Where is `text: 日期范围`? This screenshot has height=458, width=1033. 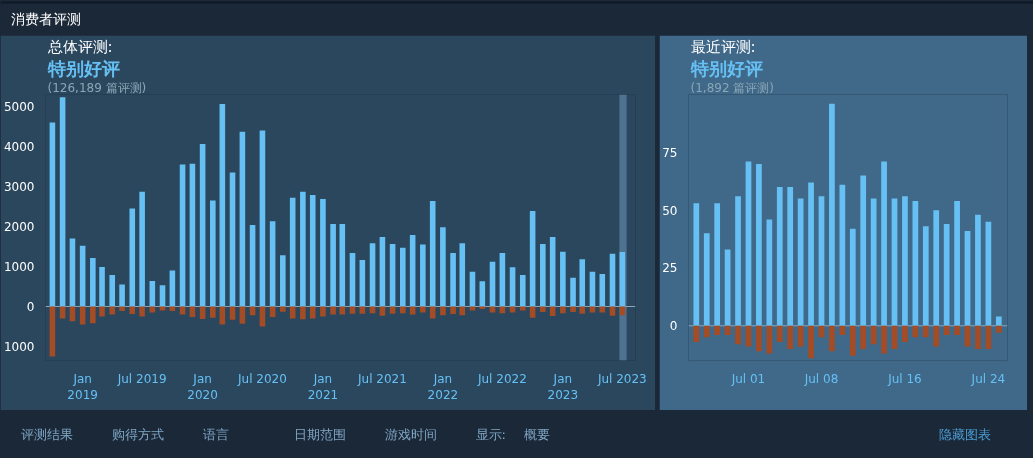 text: 日期范围 is located at coordinates (319, 434).